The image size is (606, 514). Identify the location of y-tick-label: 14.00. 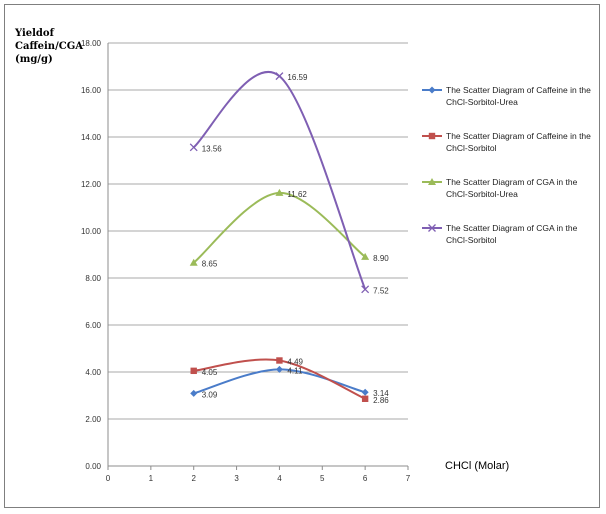
(91, 137).